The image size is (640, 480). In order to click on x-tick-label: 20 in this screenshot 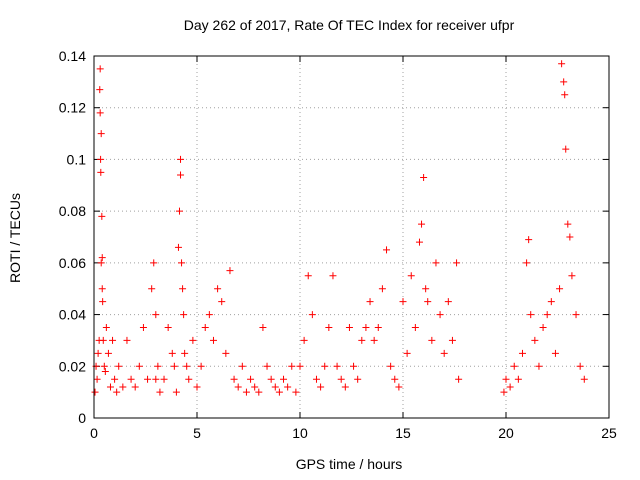, I will do `click(506, 433)`.